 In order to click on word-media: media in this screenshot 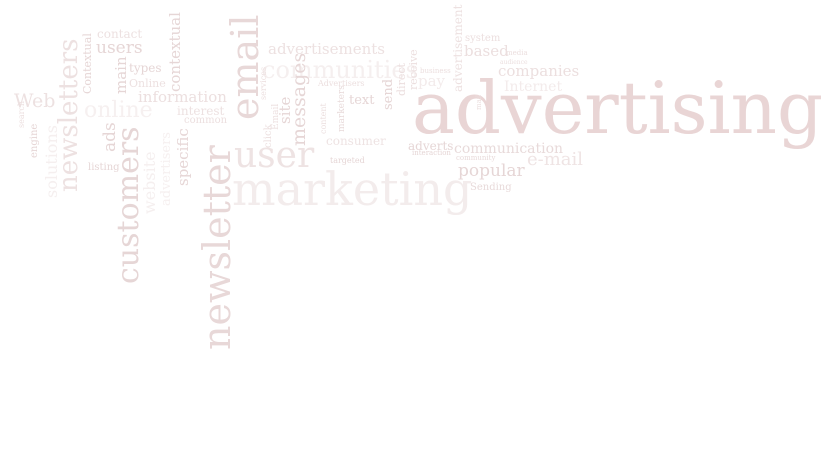, I will do `click(517, 53)`.